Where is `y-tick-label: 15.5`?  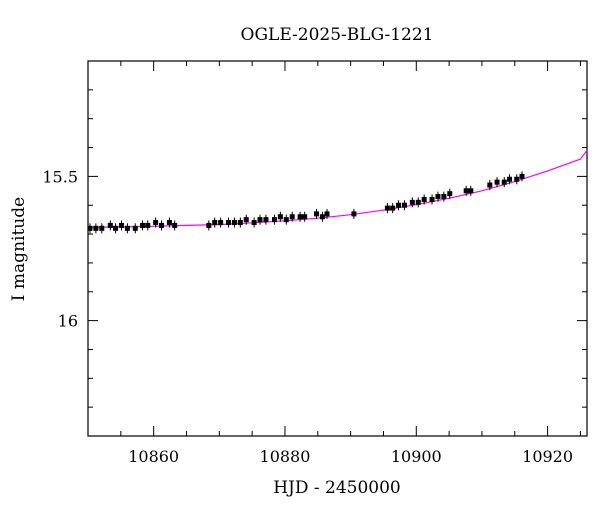 y-tick-label: 15.5 is located at coordinates (60, 176).